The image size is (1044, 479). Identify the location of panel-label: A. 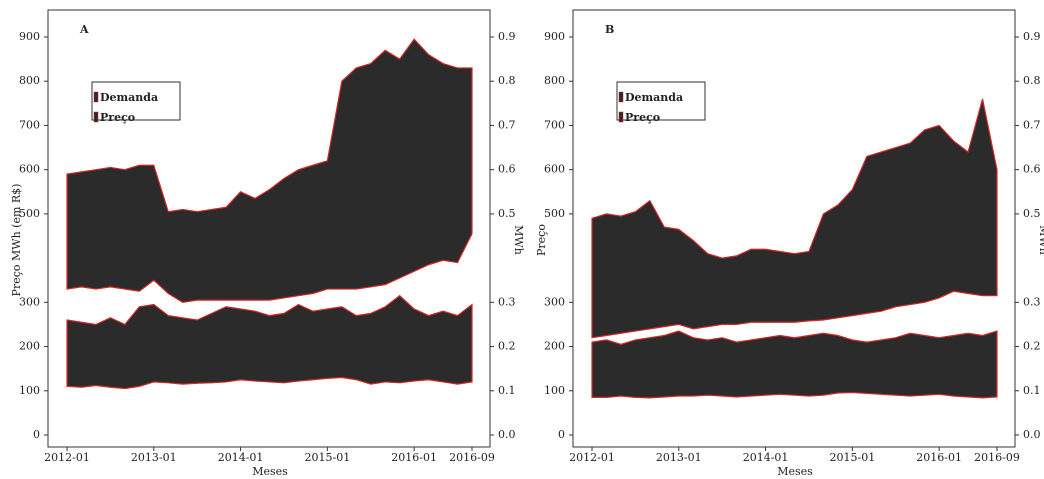
(84, 29).